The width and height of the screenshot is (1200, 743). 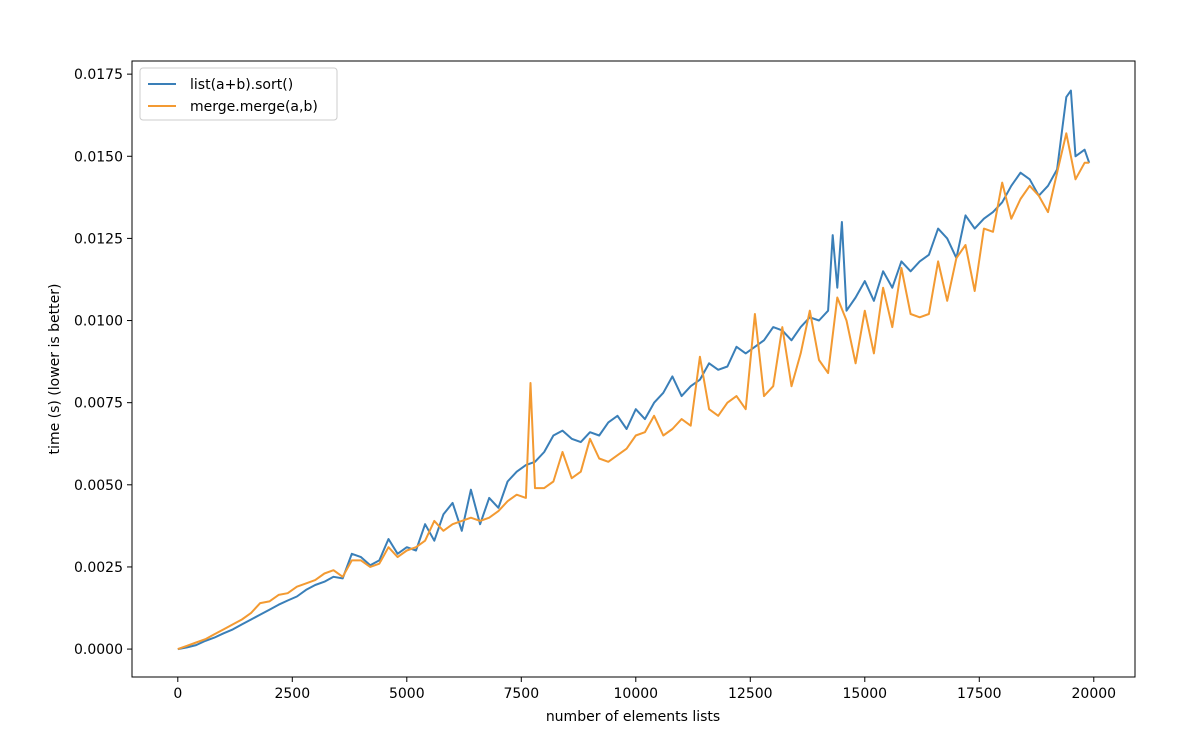 I want to click on x-tick-label: 17500, so click(x=979, y=694).